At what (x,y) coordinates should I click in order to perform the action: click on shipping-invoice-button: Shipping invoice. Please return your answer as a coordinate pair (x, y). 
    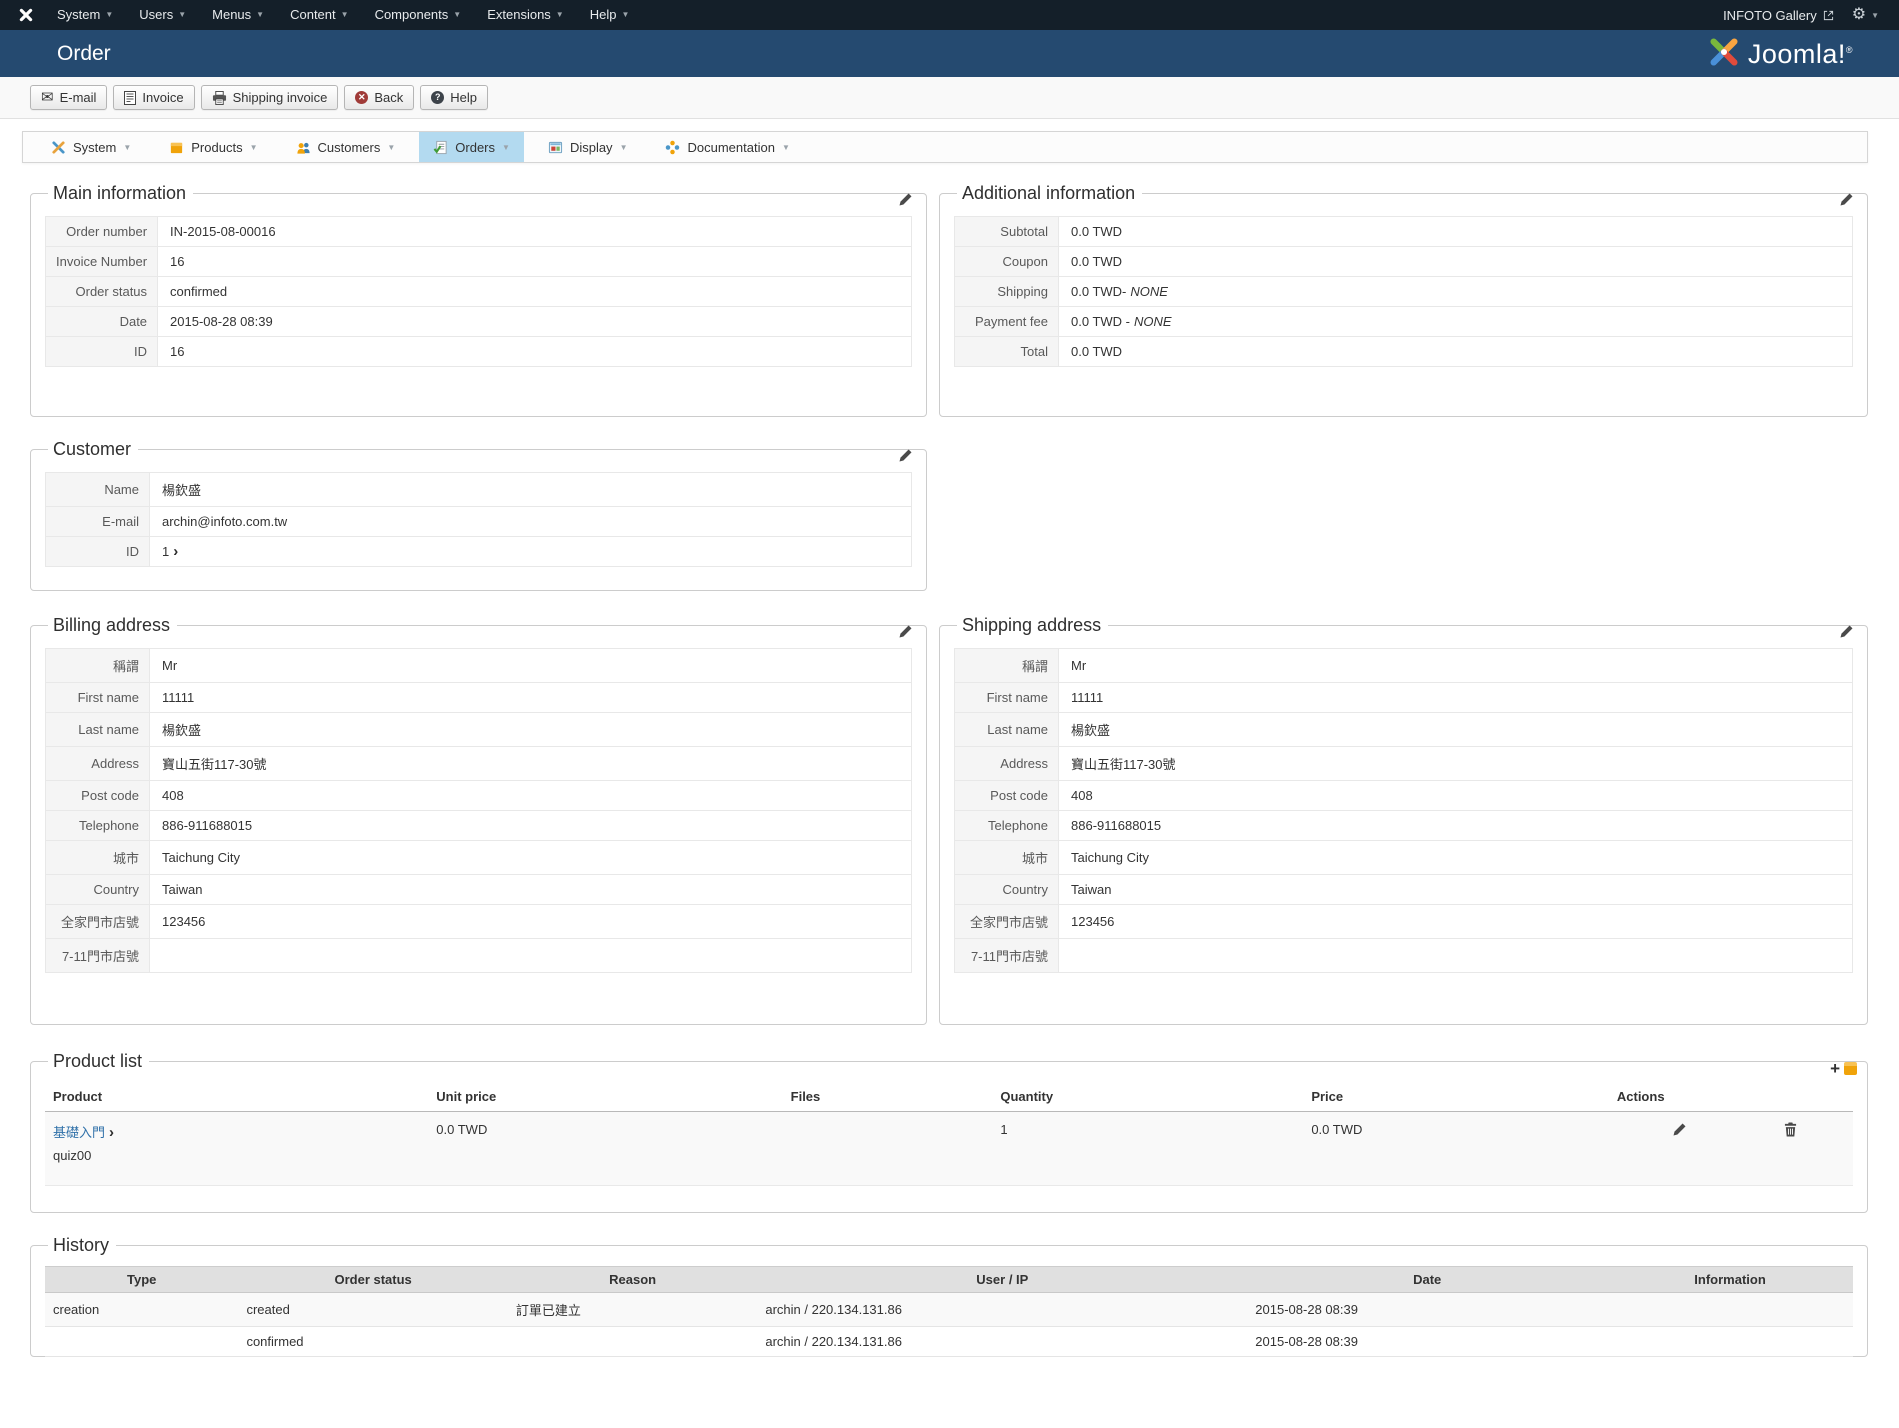
    Looking at the image, I should click on (269, 97).